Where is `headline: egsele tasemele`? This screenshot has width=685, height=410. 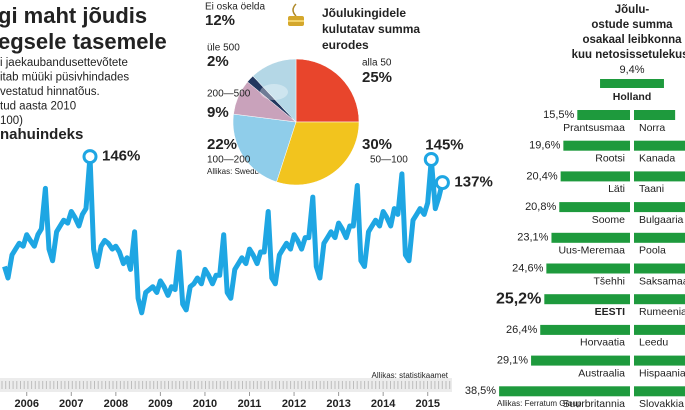
headline: egsele tasemele is located at coordinates (83, 41).